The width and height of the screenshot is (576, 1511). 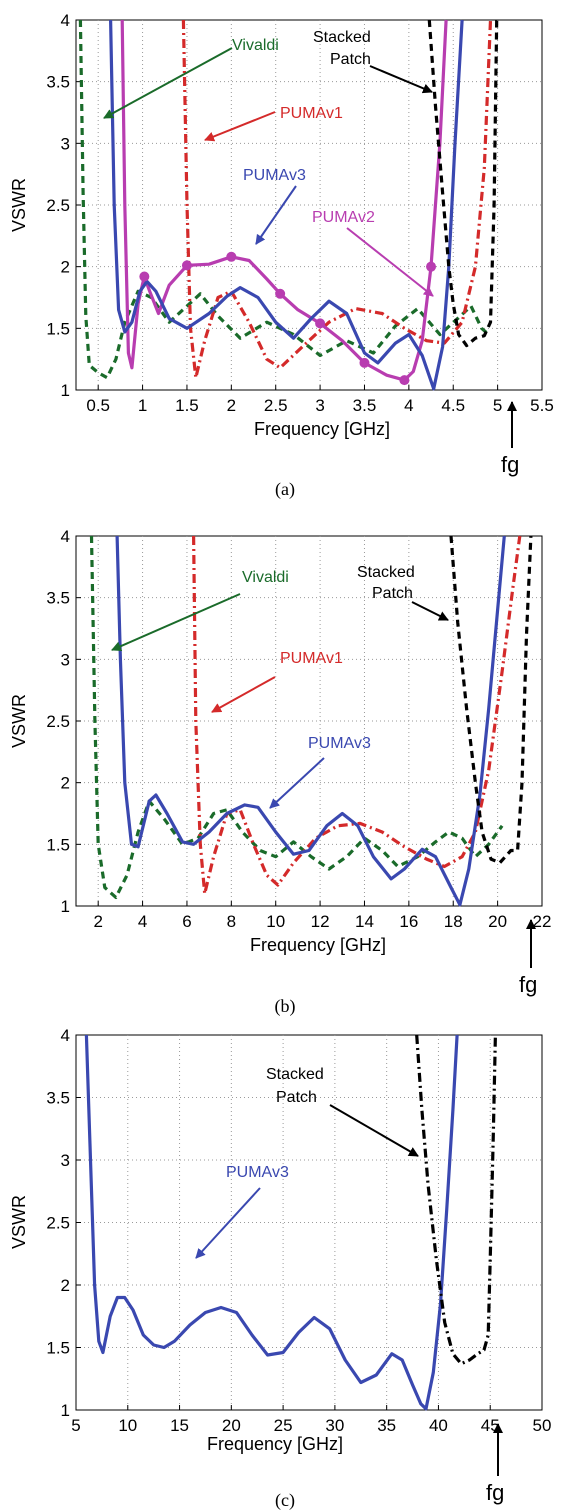 I want to click on ylabel-b: VSWR, so click(x=19, y=721).